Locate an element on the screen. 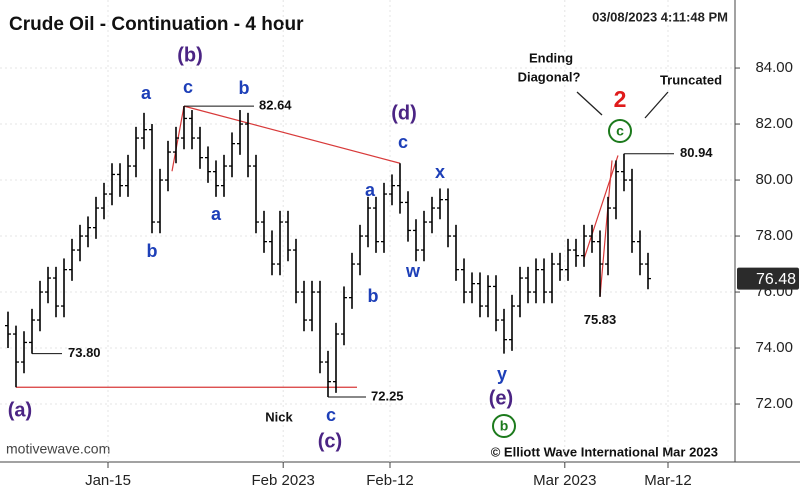  y-tick-label: 82.00 is located at coordinates (774, 123).